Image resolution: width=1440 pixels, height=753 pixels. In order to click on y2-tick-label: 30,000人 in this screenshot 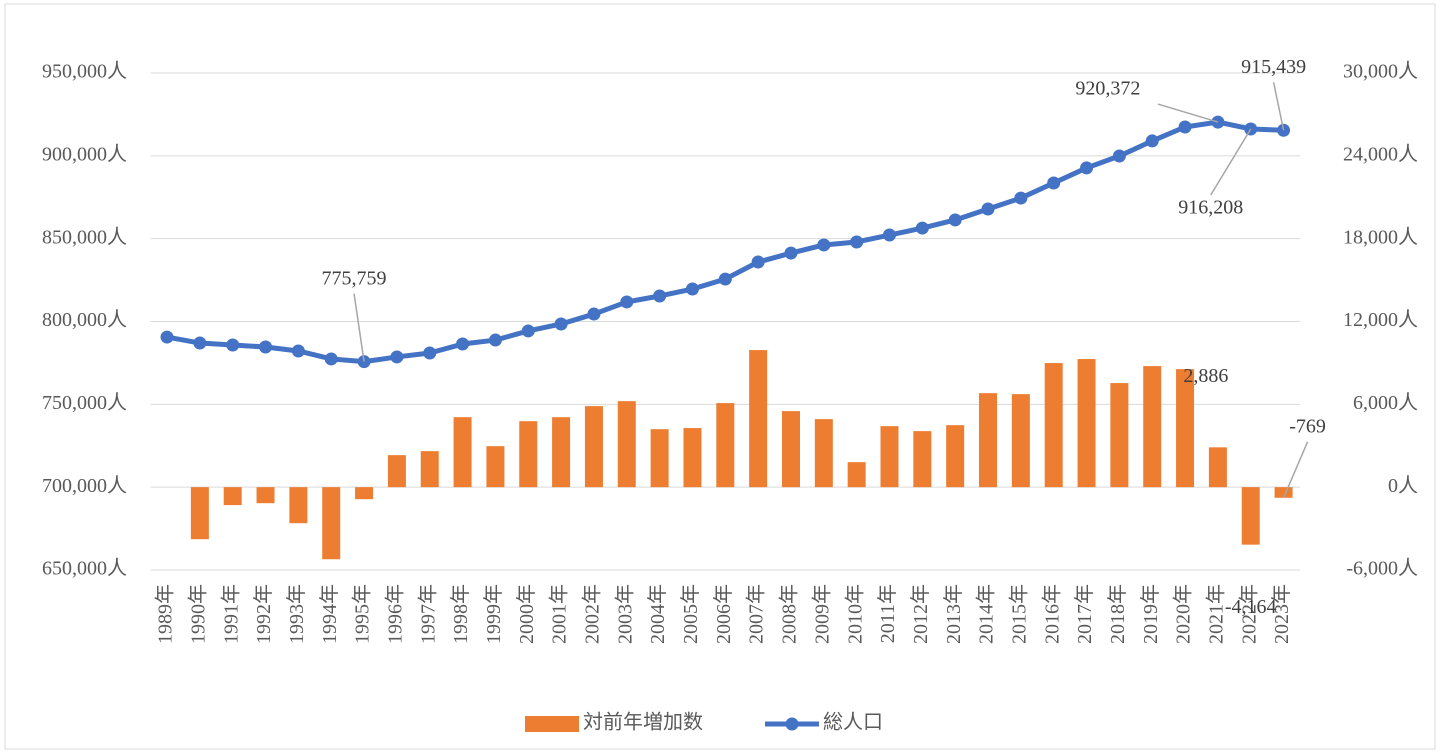, I will do `click(1380, 71)`.